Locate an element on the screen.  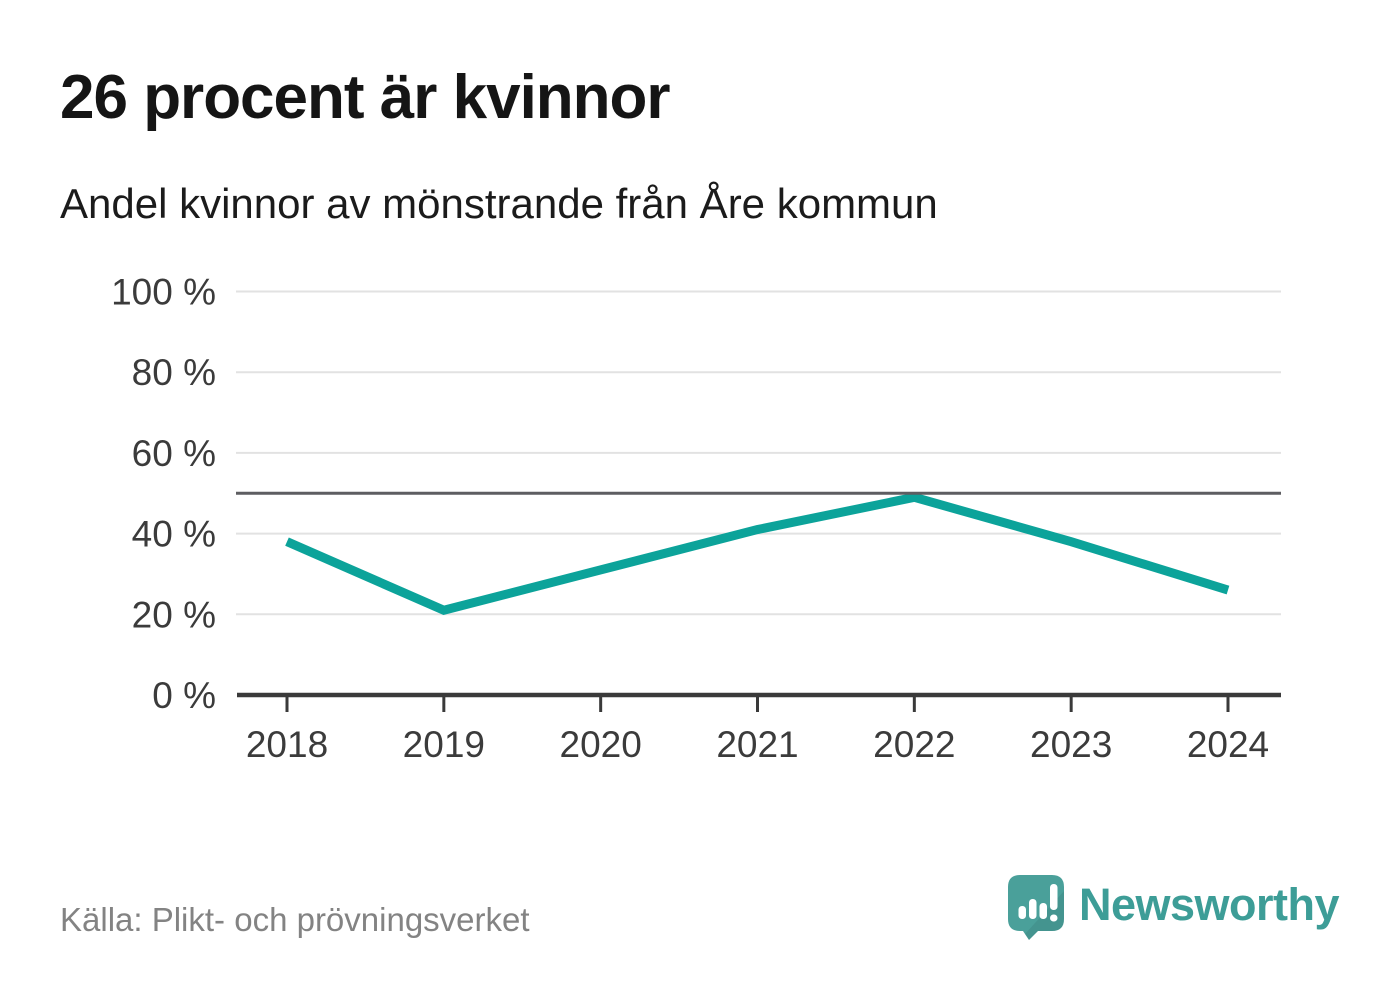
y-tick-label: 0 % is located at coordinates (184, 695).